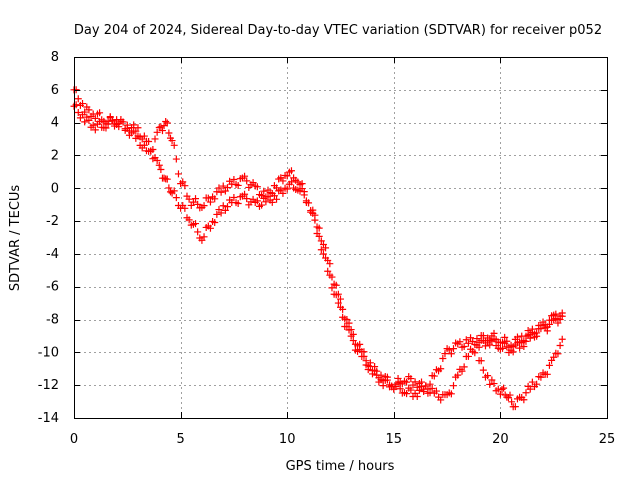 The width and height of the screenshot is (640, 480). I want to click on y-tick-label: -6, so click(52, 287).